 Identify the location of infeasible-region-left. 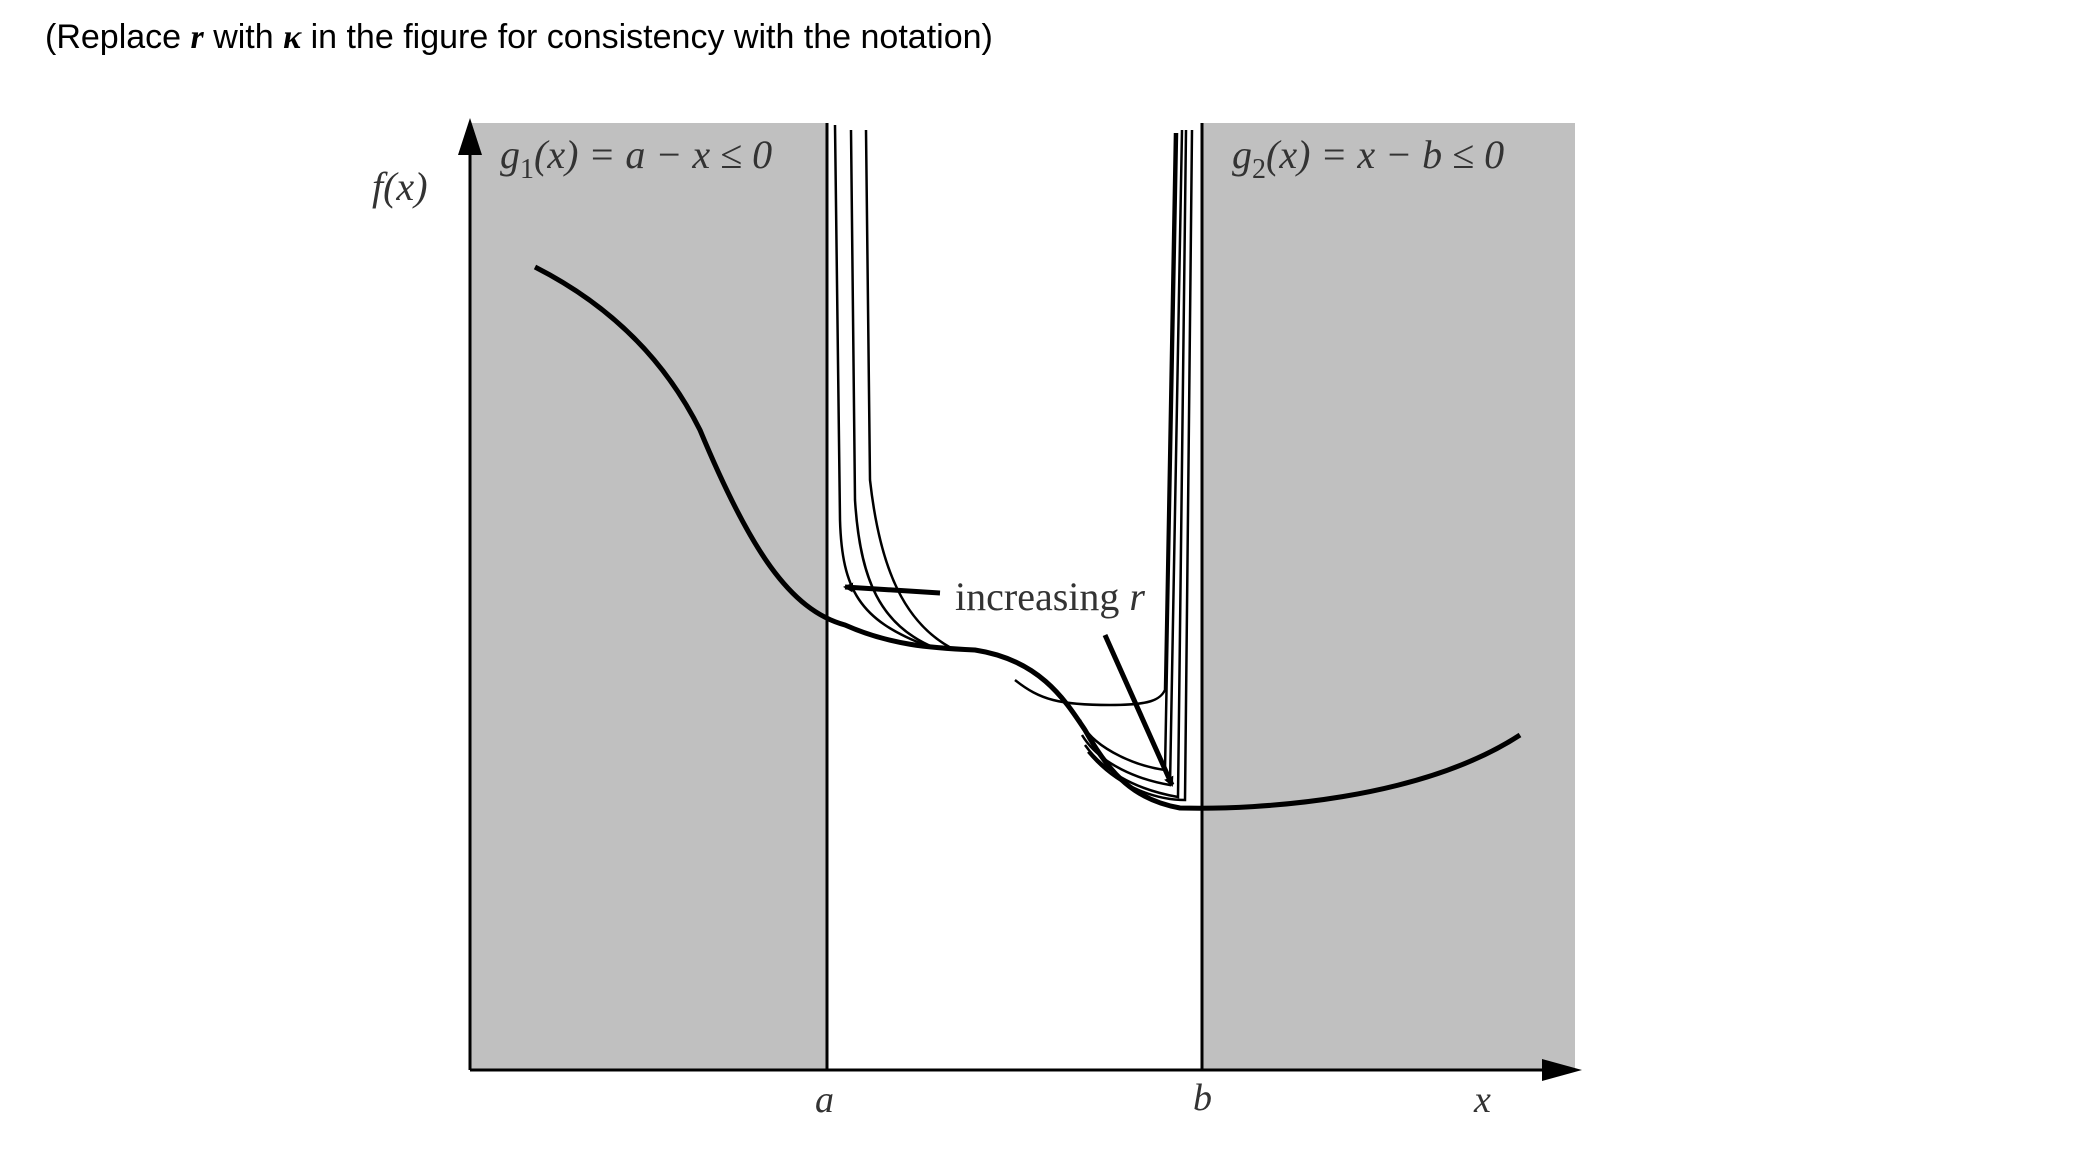
(648, 596).